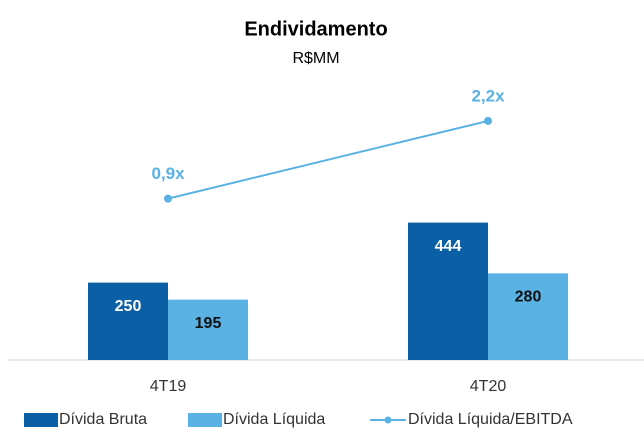 This screenshot has width=644, height=432. What do you see at coordinates (128, 306) in the screenshot?
I see `data-label: 250` at bounding box center [128, 306].